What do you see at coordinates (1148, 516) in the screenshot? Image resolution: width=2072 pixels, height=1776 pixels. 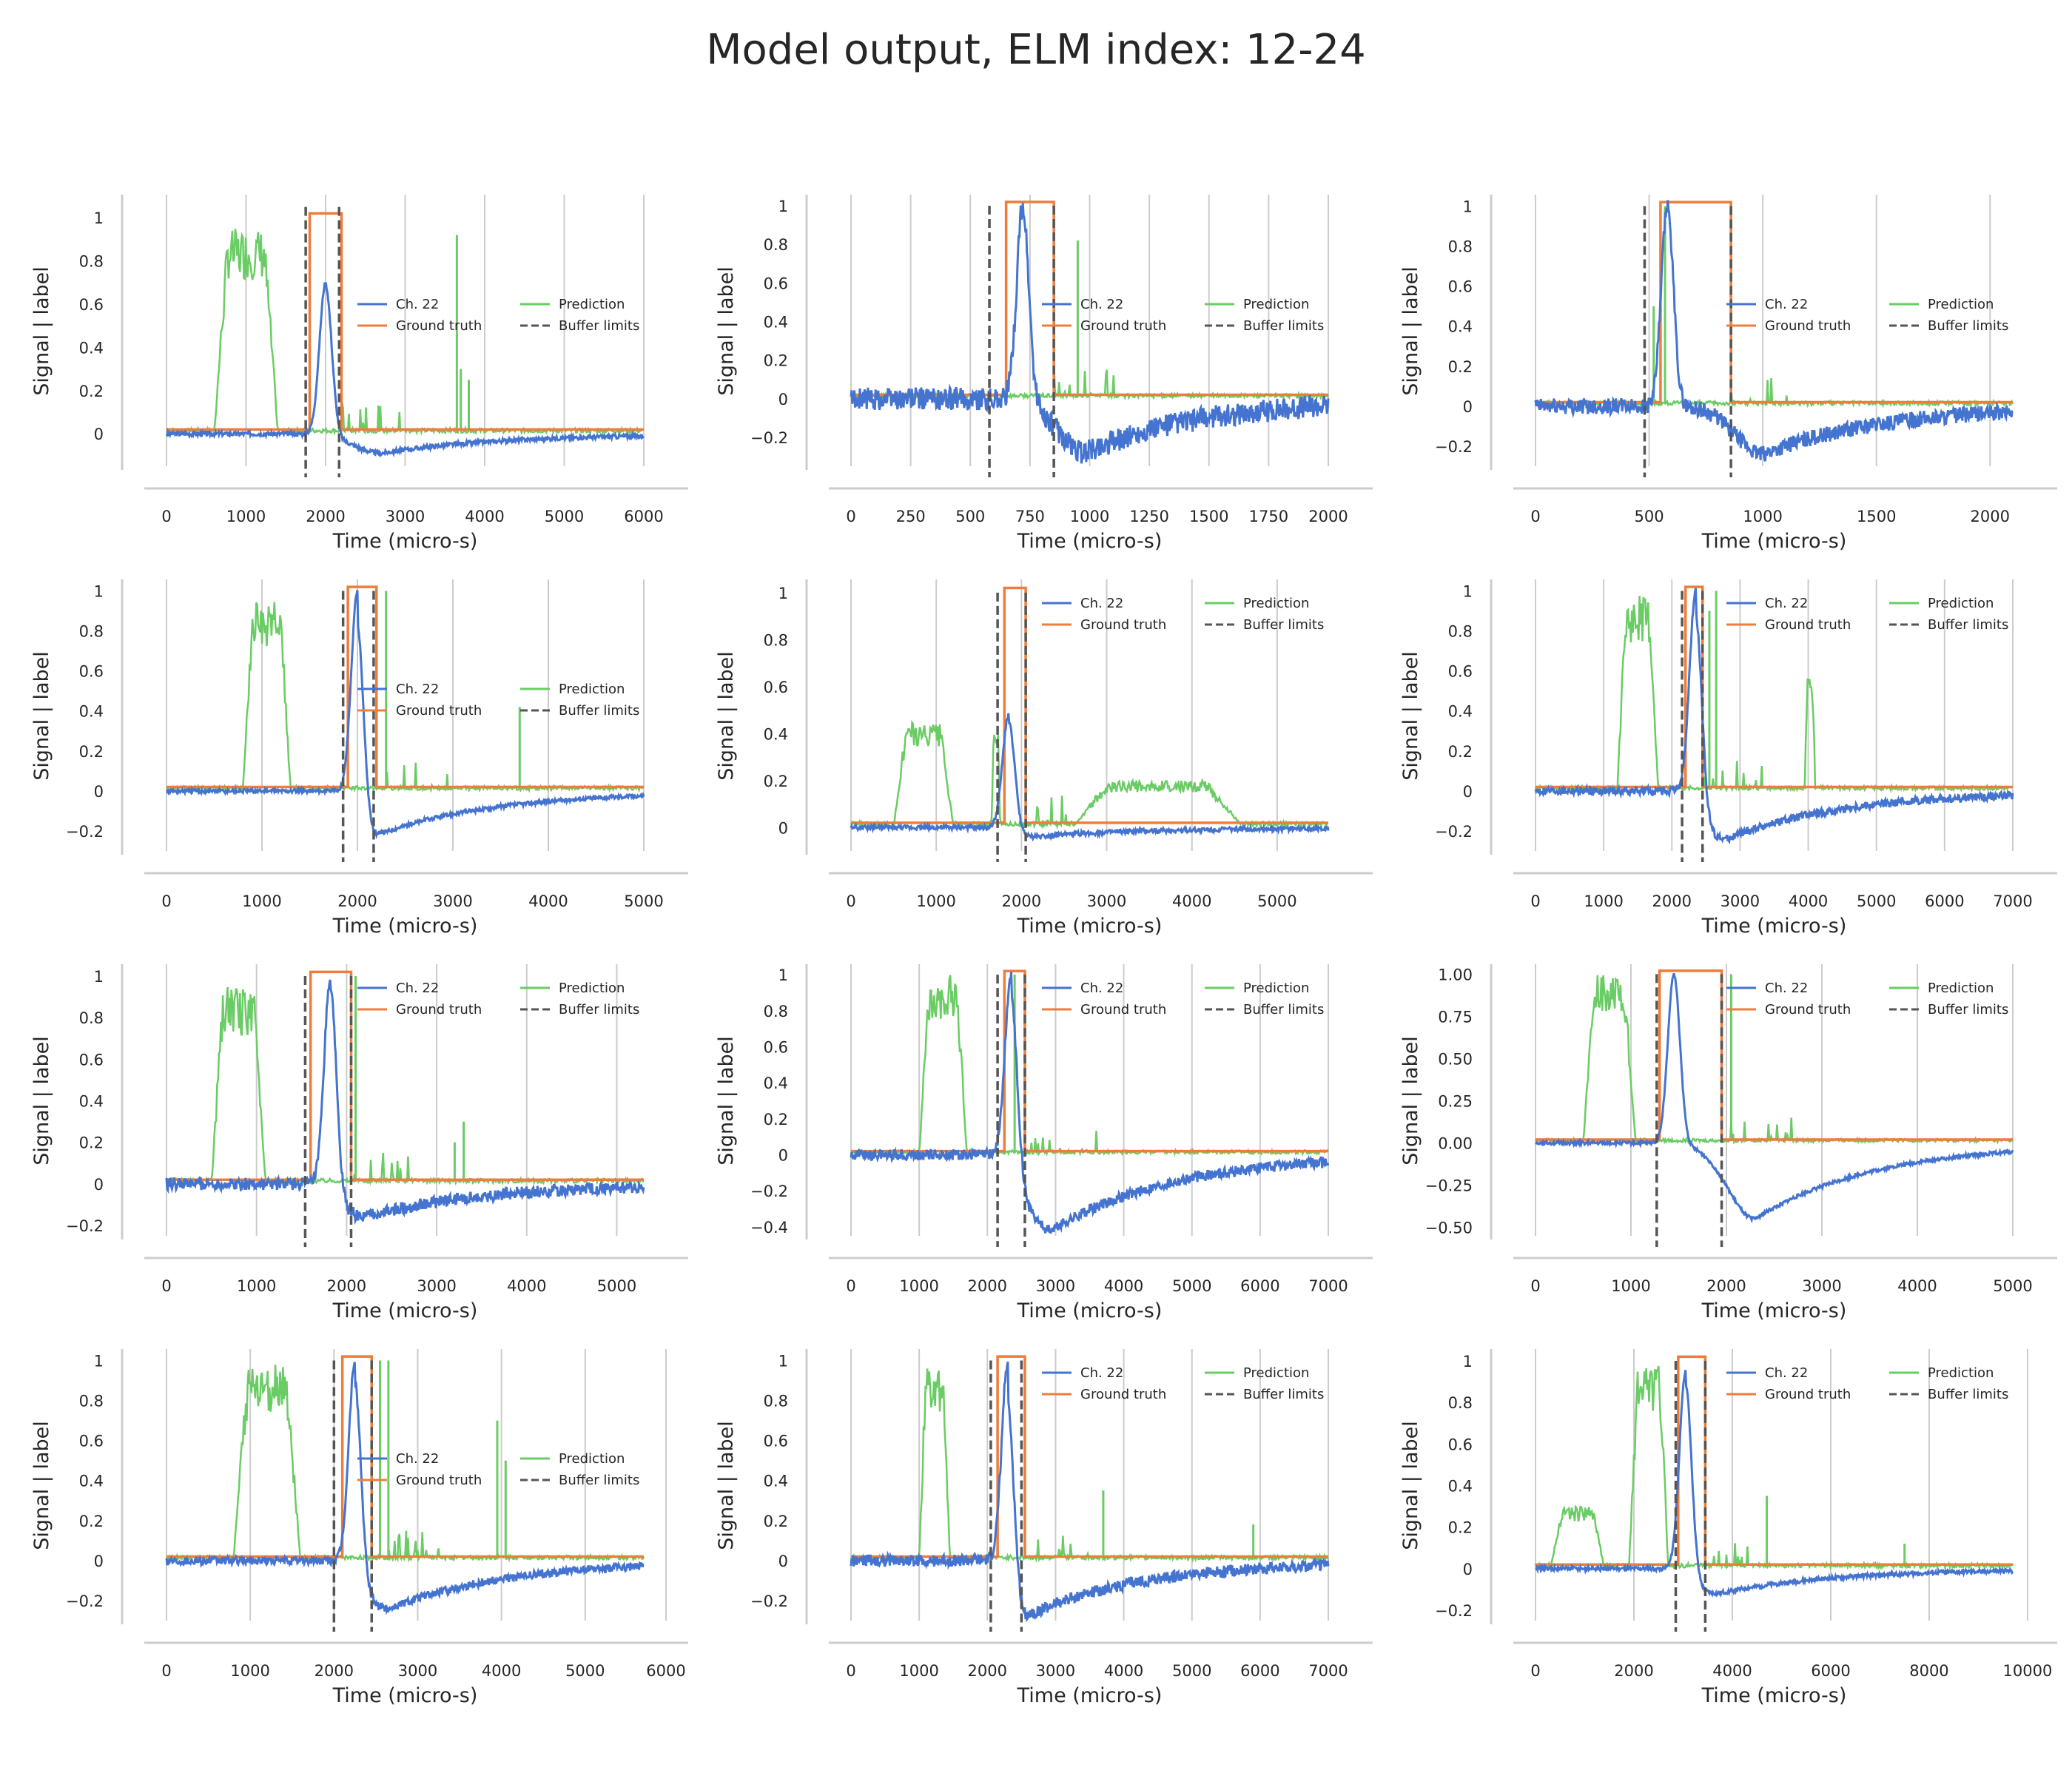 I see `x-tick-label: 1250` at bounding box center [1148, 516].